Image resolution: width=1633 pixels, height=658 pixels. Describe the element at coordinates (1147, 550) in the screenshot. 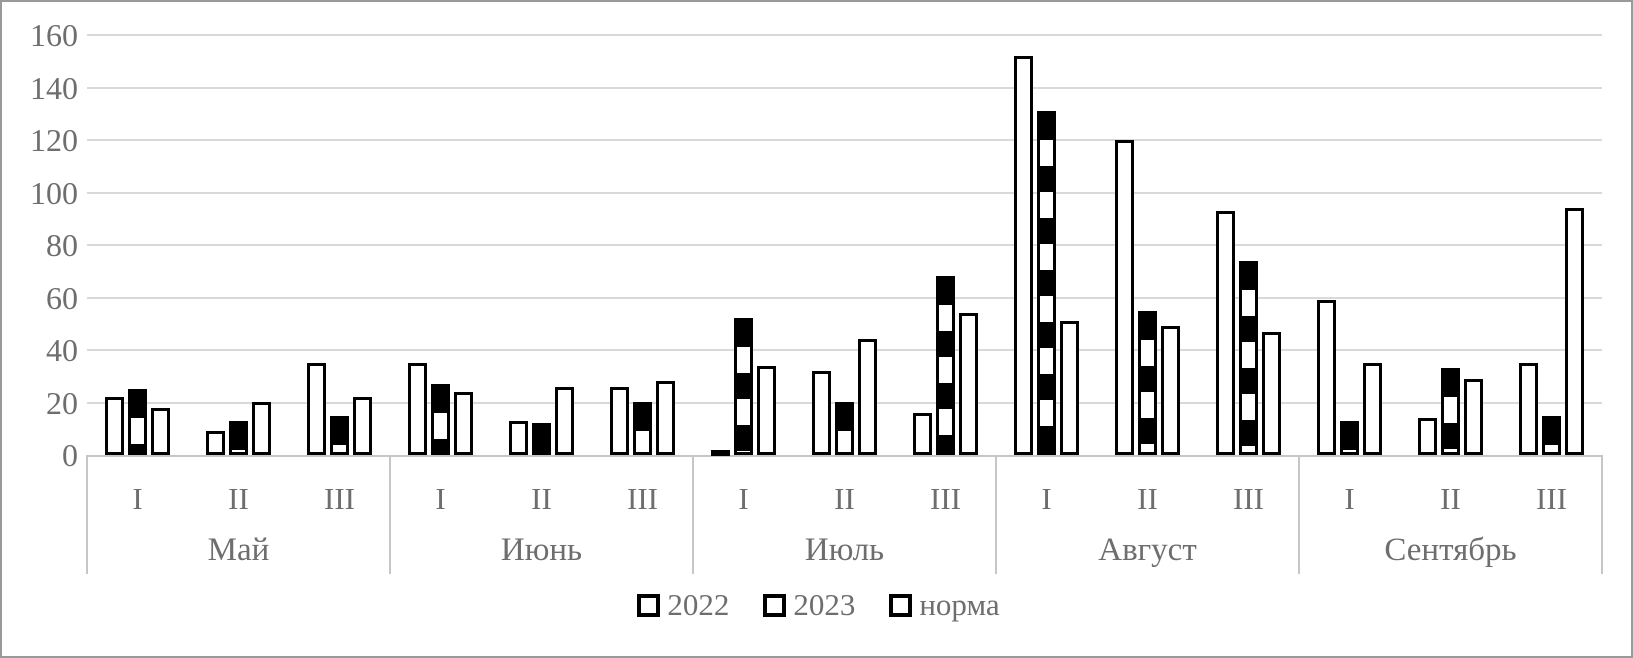

I see `x-axis-month-label: Август` at that location.